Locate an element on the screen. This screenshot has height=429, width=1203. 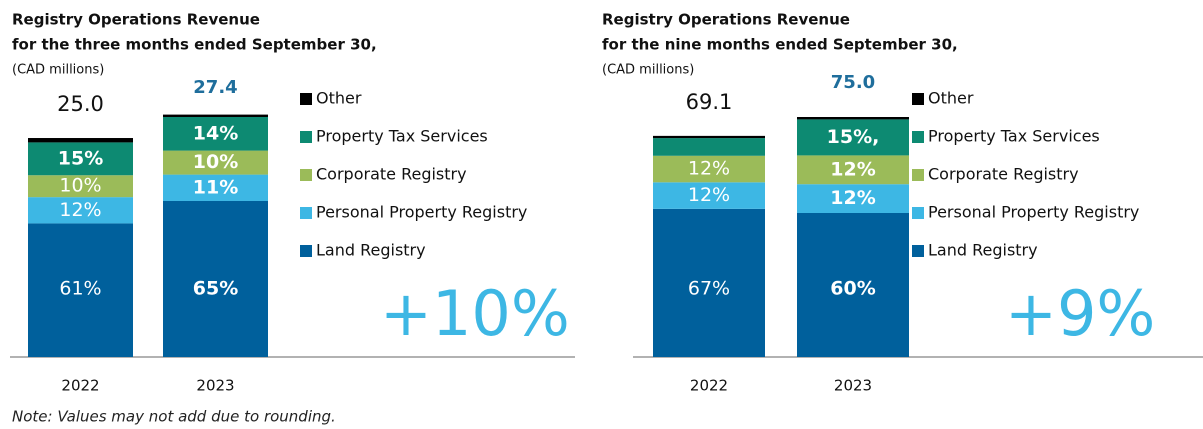
chart-subtitle: for the three months ended September 30, is located at coordinates (194, 45).